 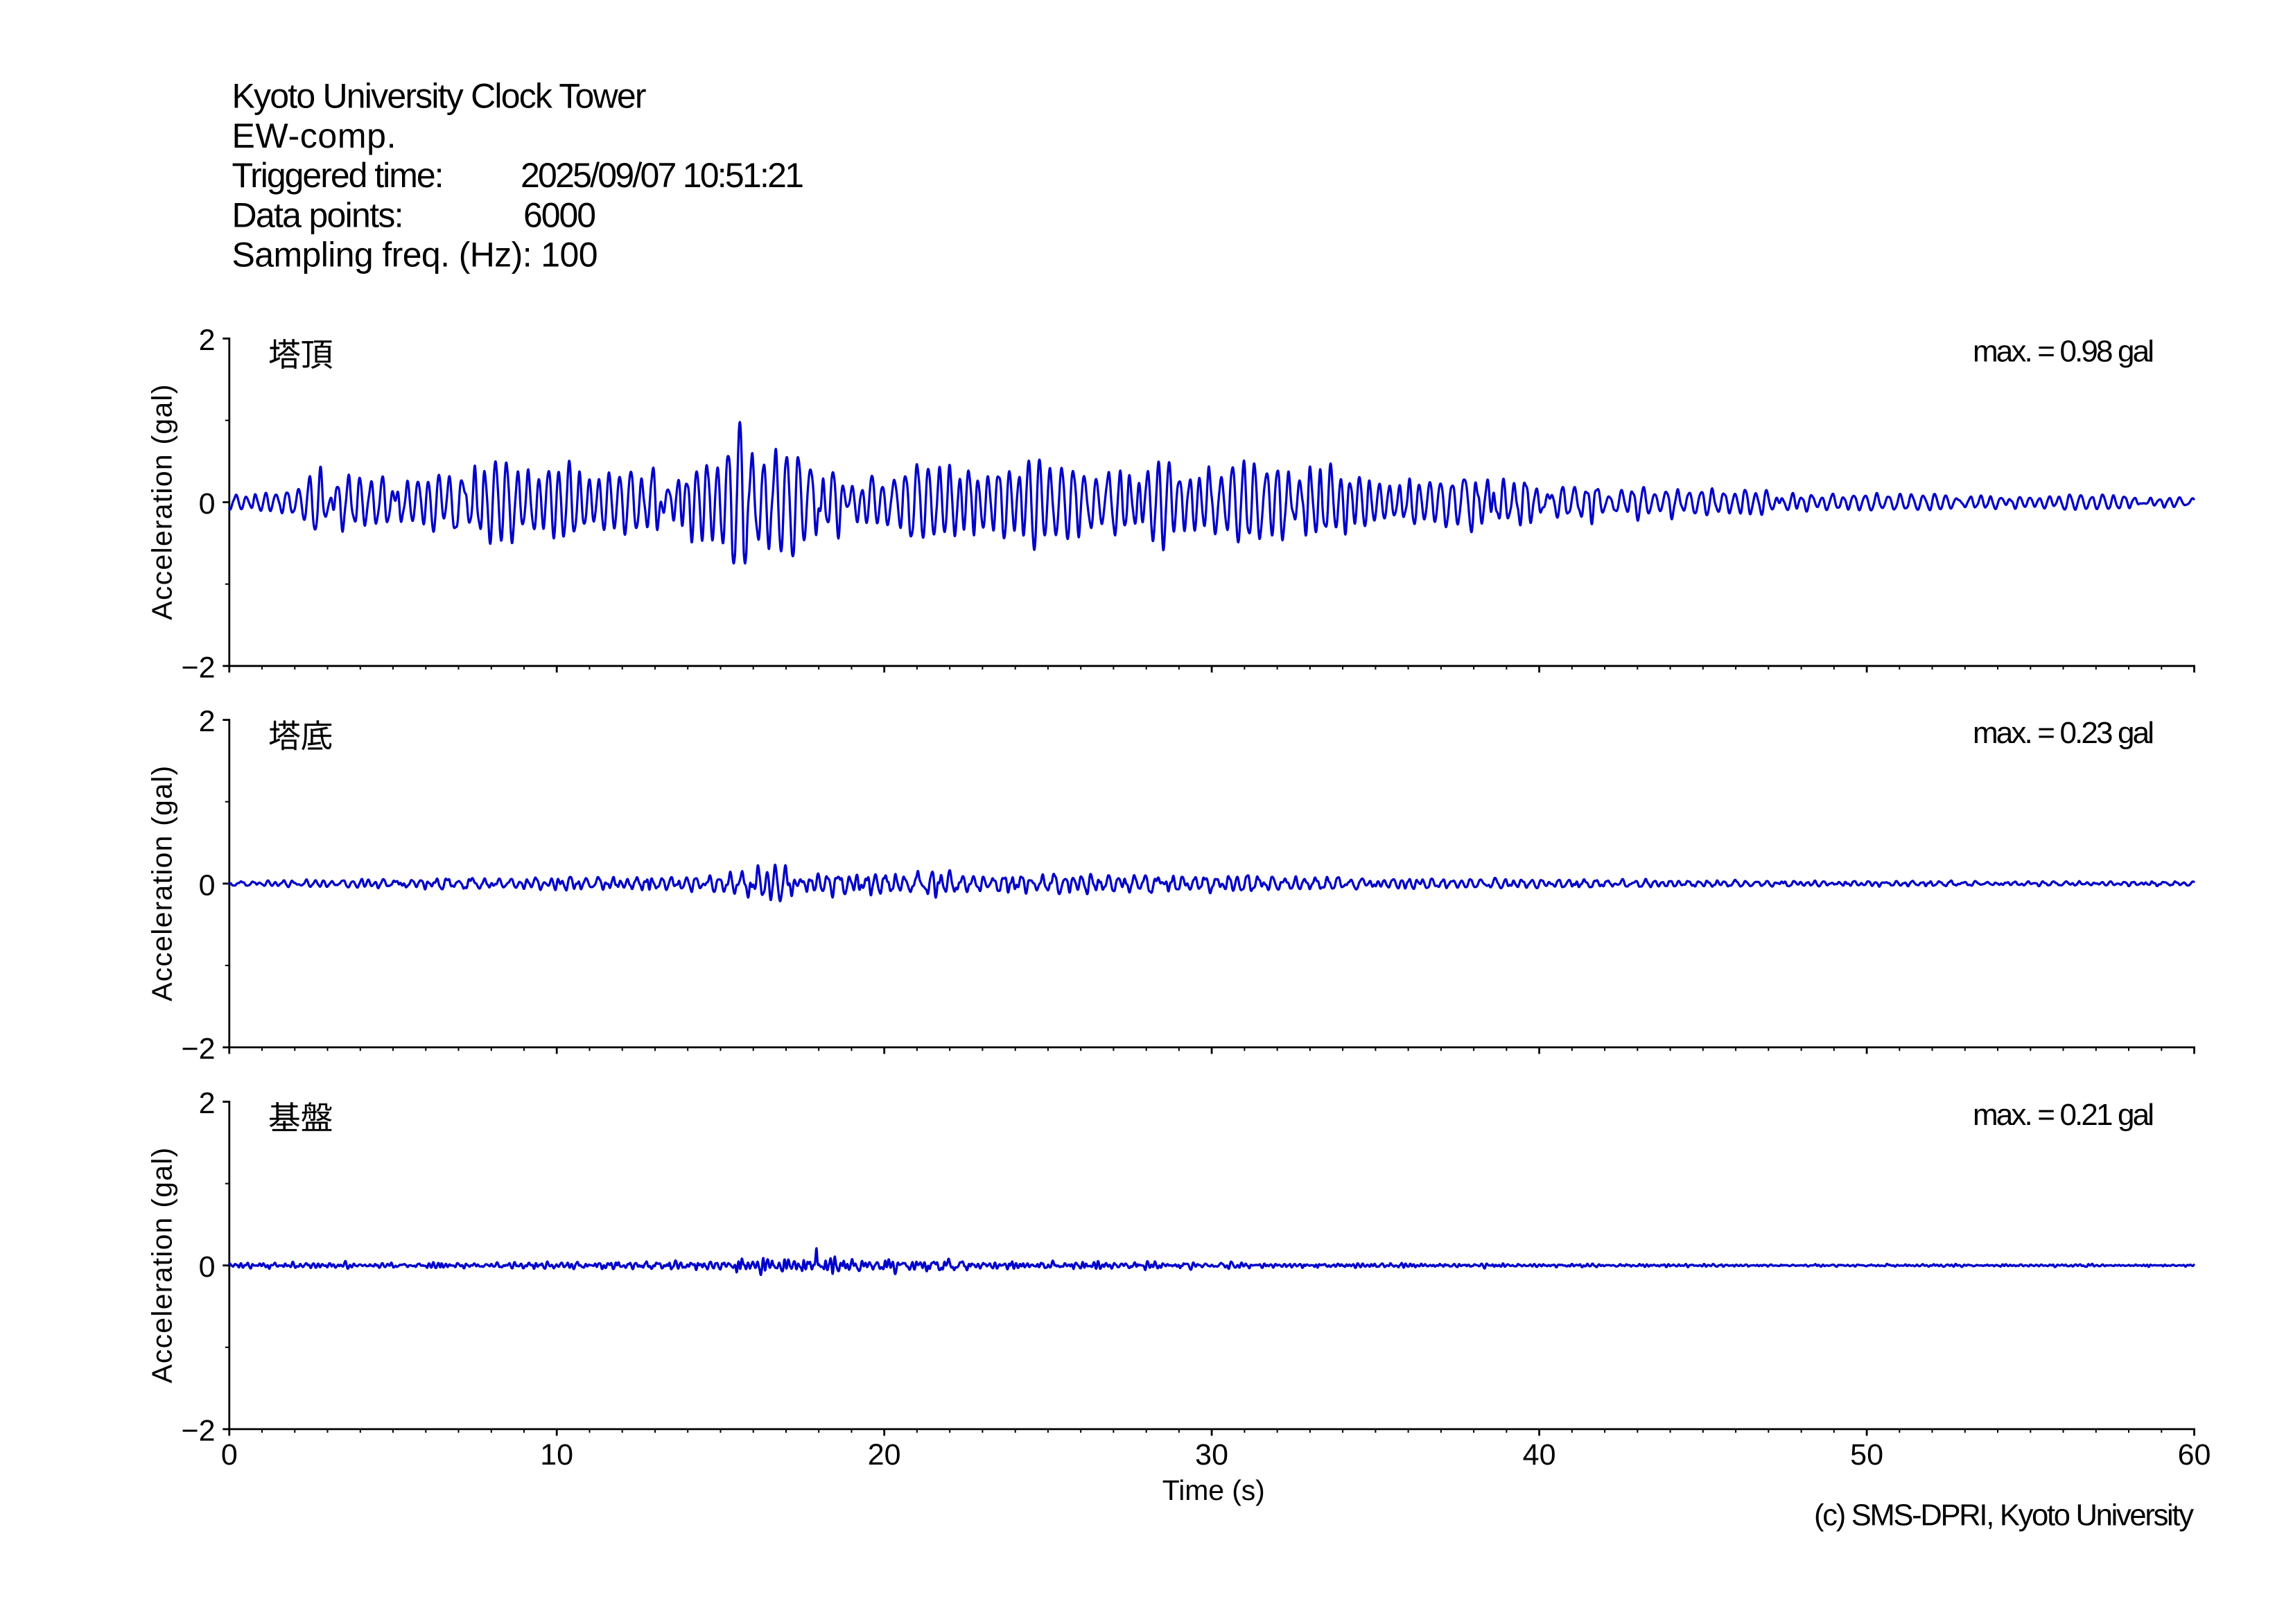 I want to click on svg-text: Triggered time:, so click(x=338, y=175).